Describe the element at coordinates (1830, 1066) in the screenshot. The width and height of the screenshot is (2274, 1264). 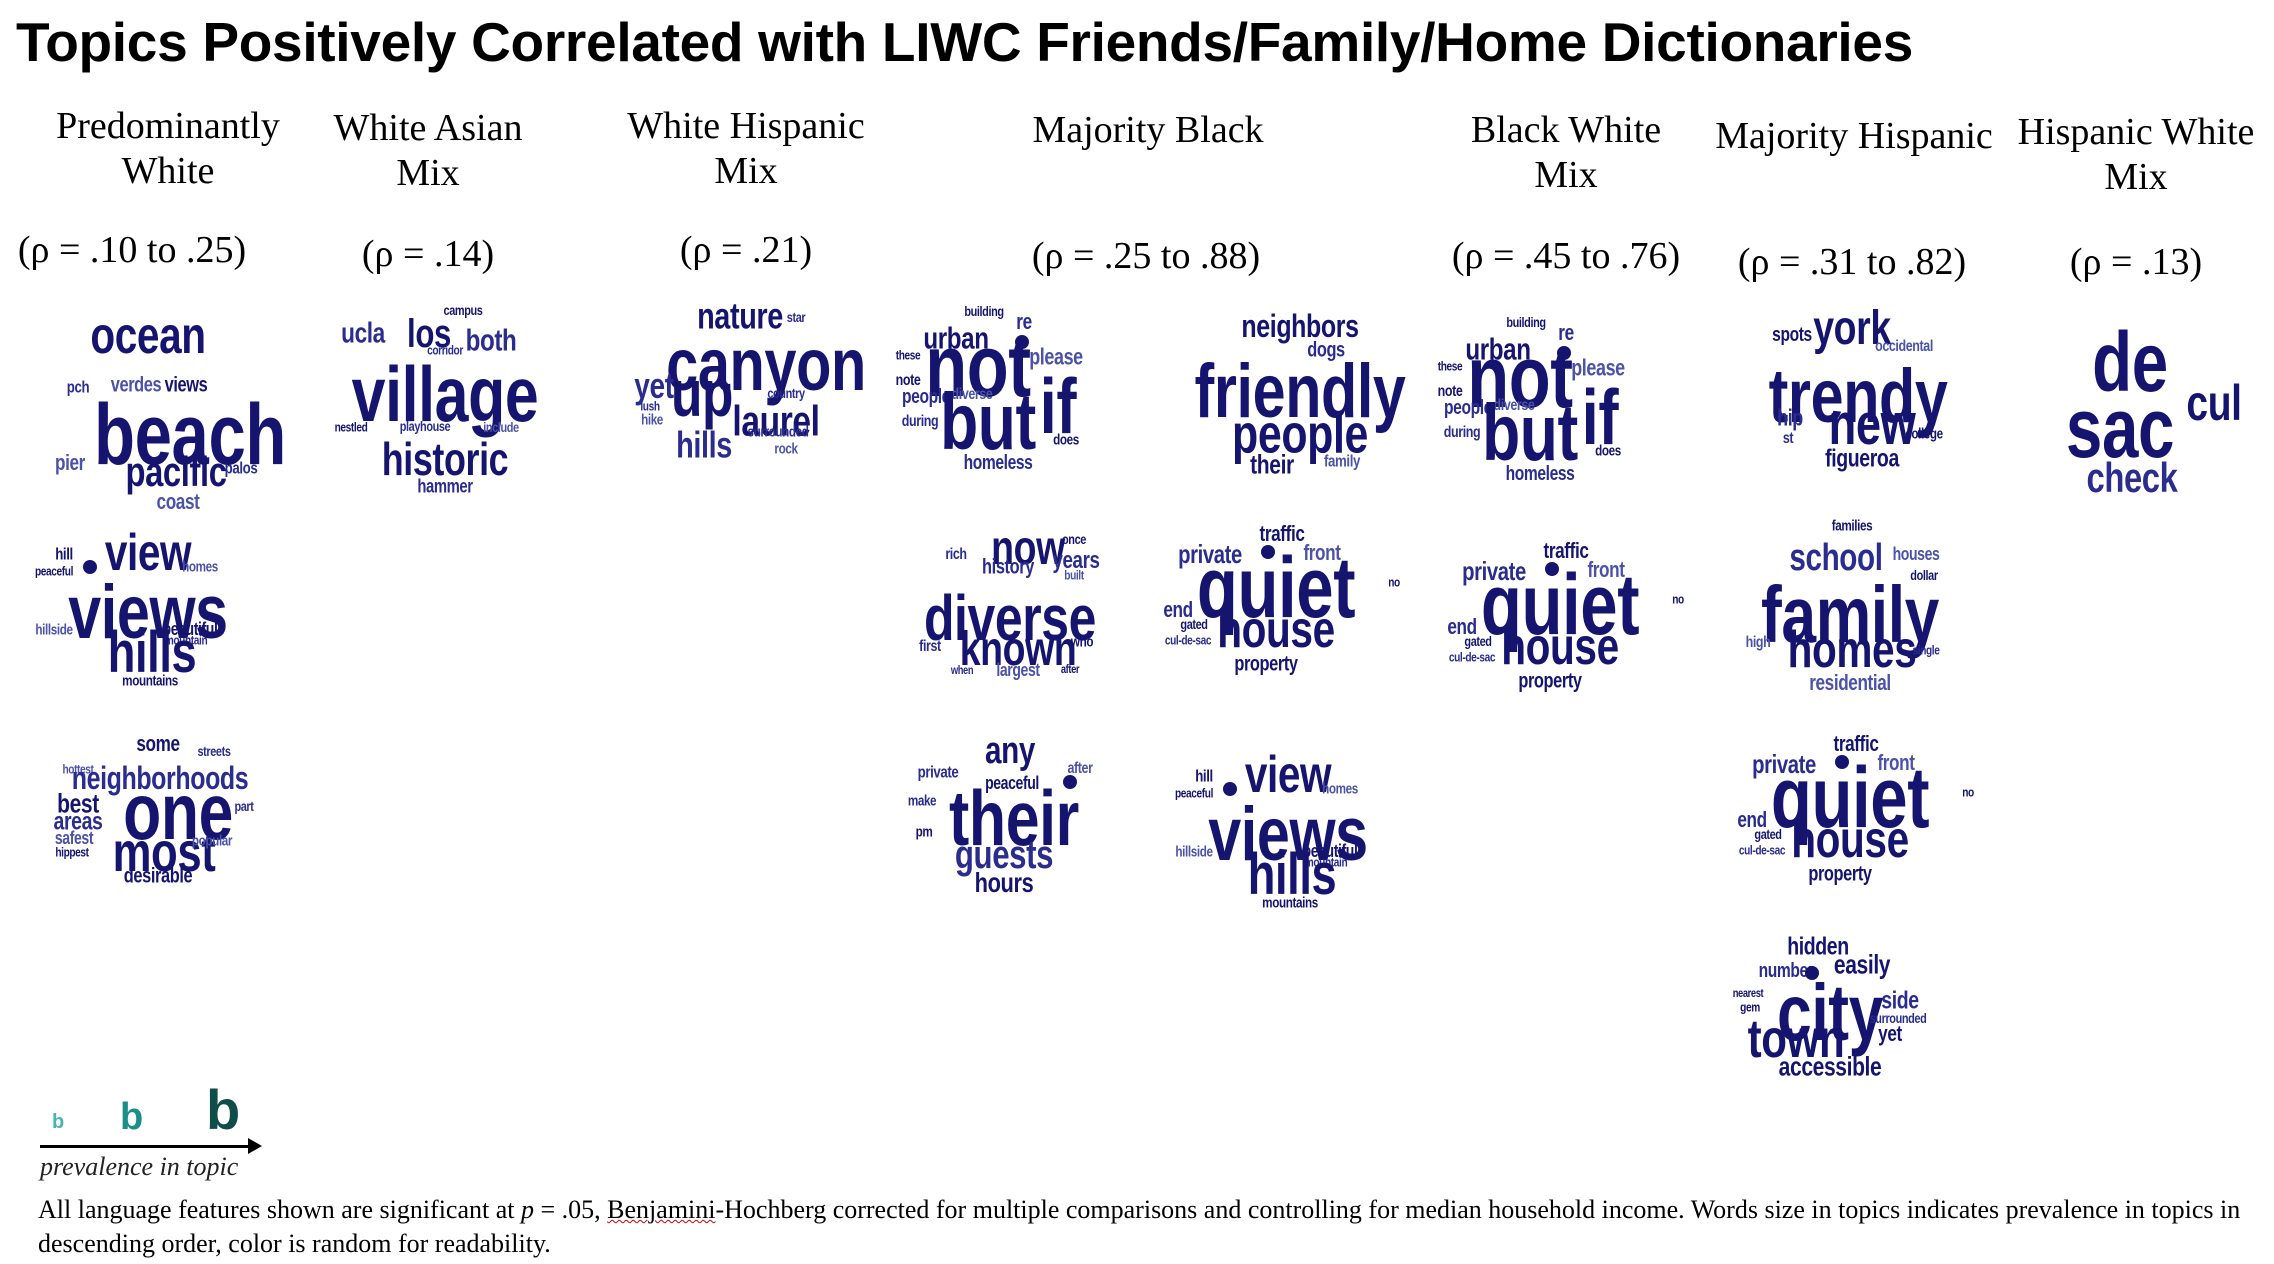
I see `cloud-word-accessible: accessible` at that location.